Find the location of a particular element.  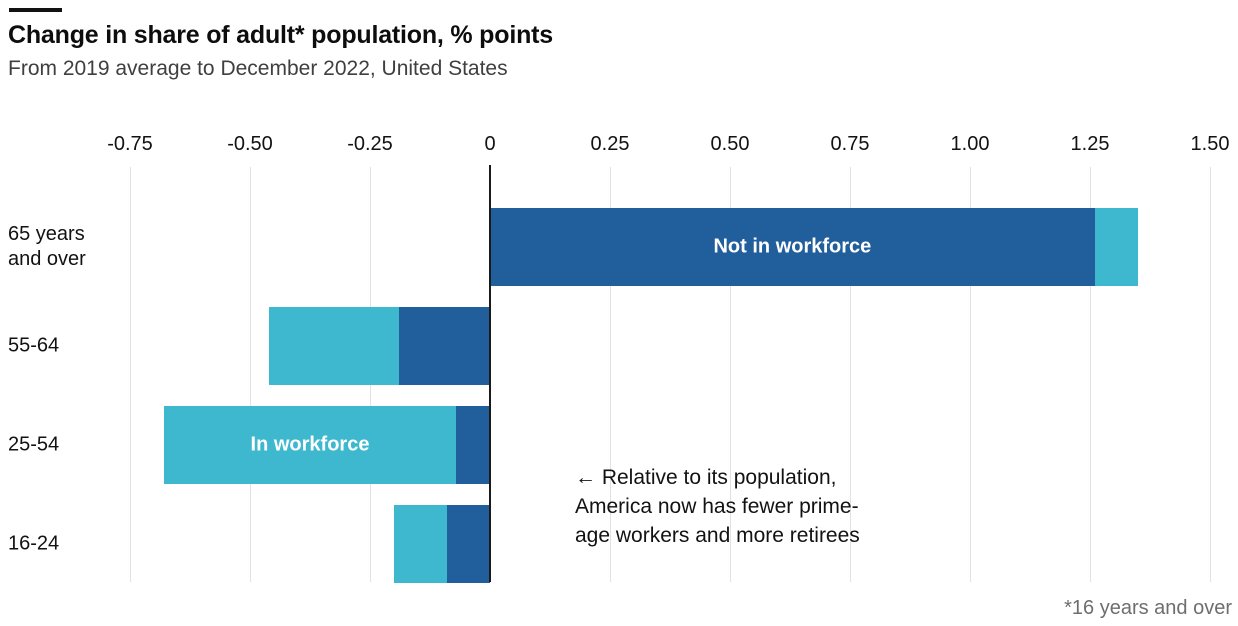

bar-series-label: In workforce is located at coordinates (310, 444).